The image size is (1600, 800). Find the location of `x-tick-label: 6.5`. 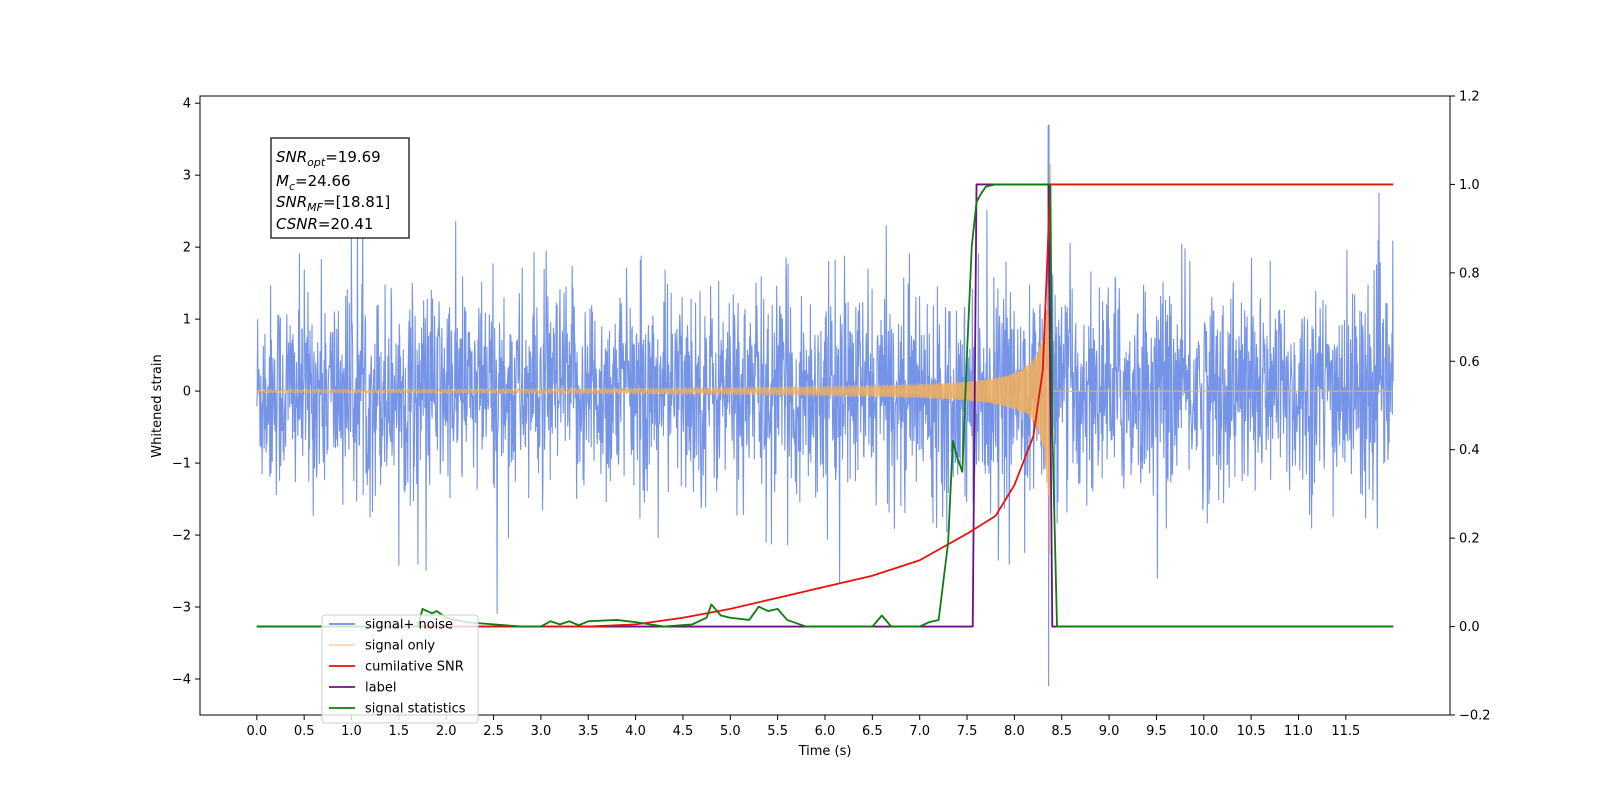

x-tick-label: 6.5 is located at coordinates (872, 731).